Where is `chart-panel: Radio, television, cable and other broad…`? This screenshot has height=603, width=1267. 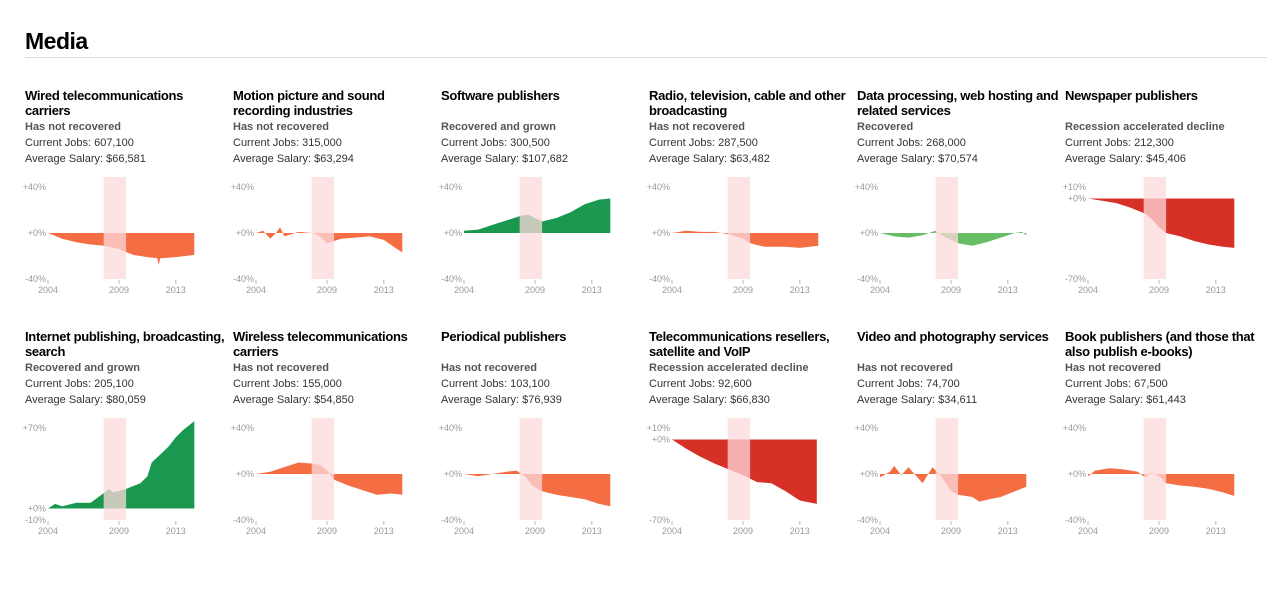 chart-panel: Radio, television, cable and other broad… is located at coordinates (750, 195).